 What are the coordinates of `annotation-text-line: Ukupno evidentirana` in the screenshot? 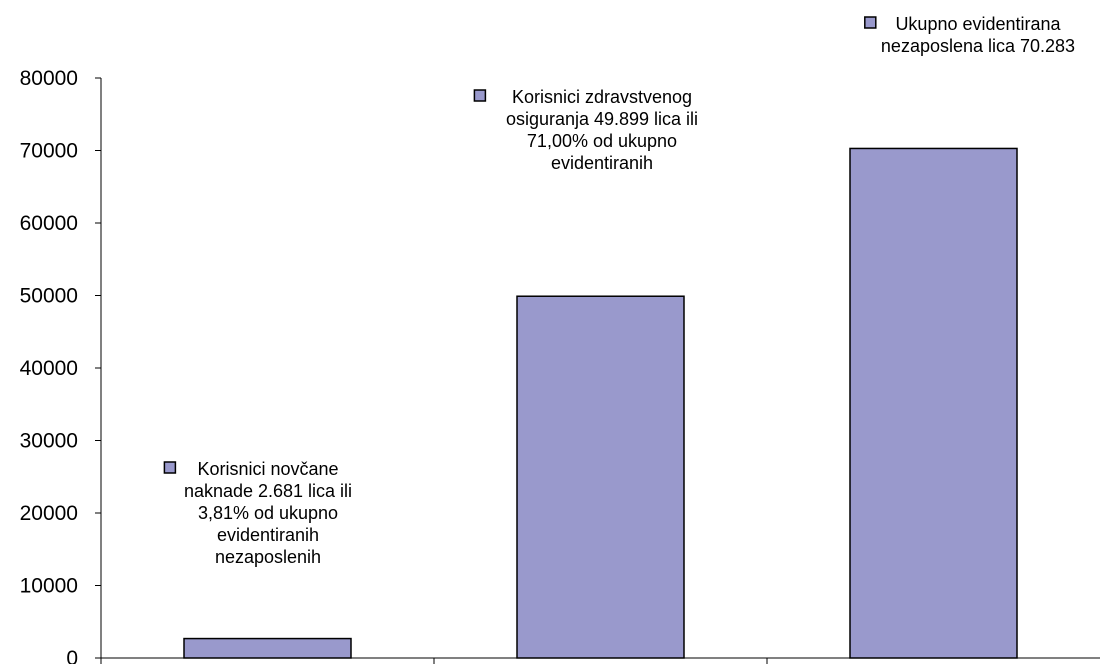 It's located at (978, 24).